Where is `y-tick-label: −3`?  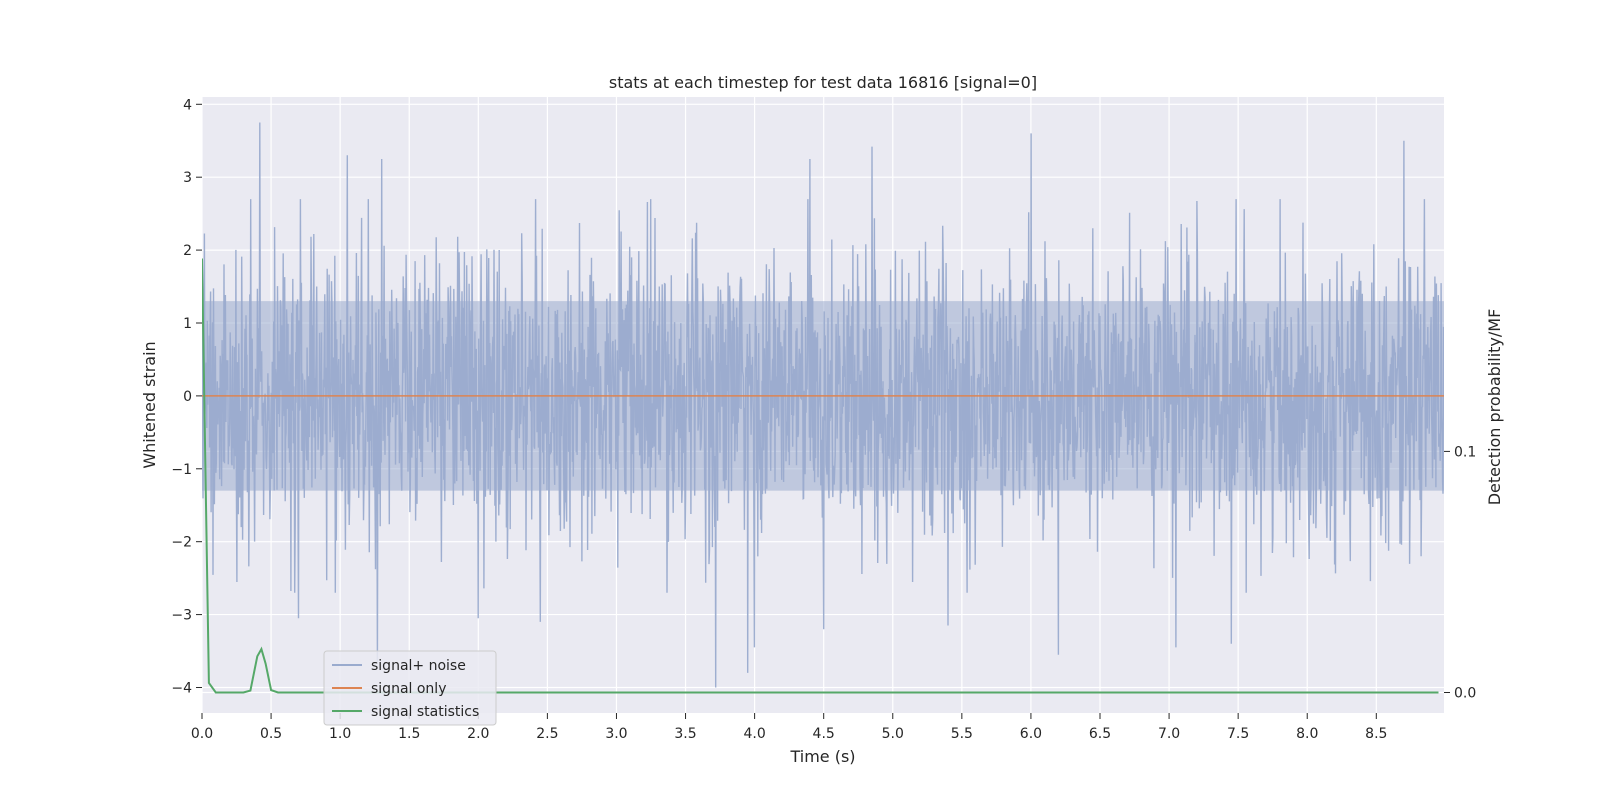 y-tick-label: −3 is located at coordinates (181, 616).